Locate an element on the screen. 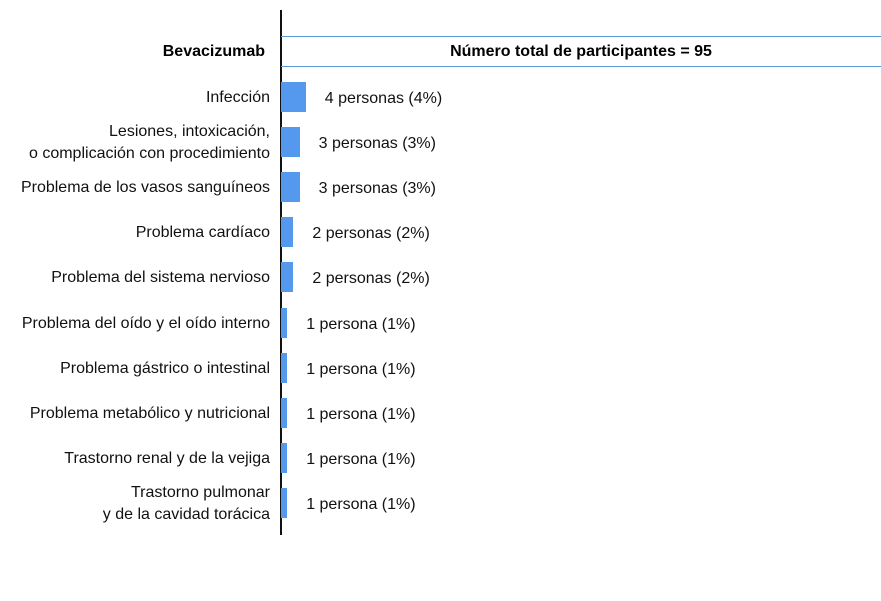 The width and height of the screenshot is (881, 601). chart-title: Bevacizumab is located at coordinates (213, 51).